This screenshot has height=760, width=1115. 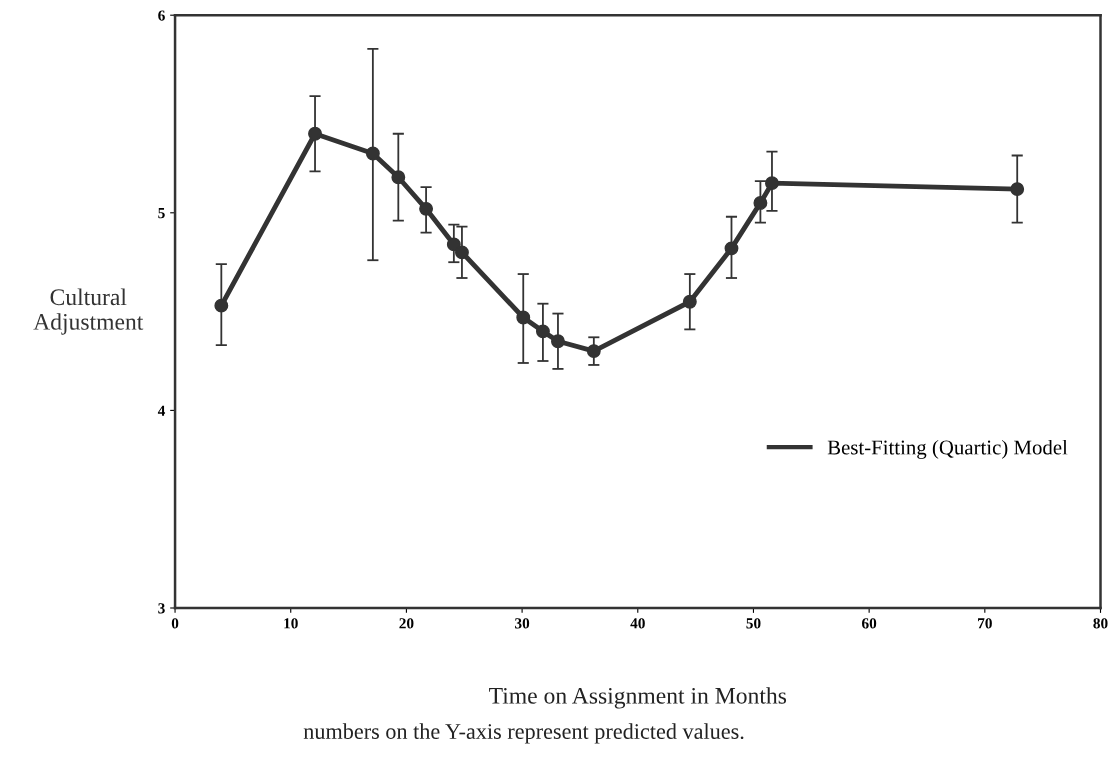 I want to click on x-tick-label: 40, so click(x=637, y=623).